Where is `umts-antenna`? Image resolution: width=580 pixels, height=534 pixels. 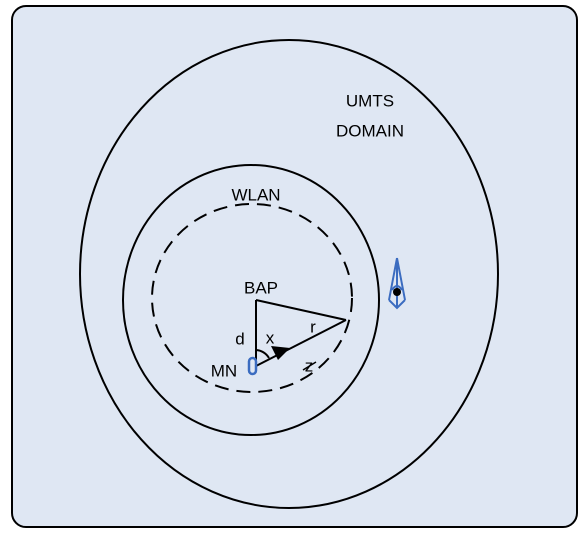
umts-antenna is located at coordinates (397, 283).